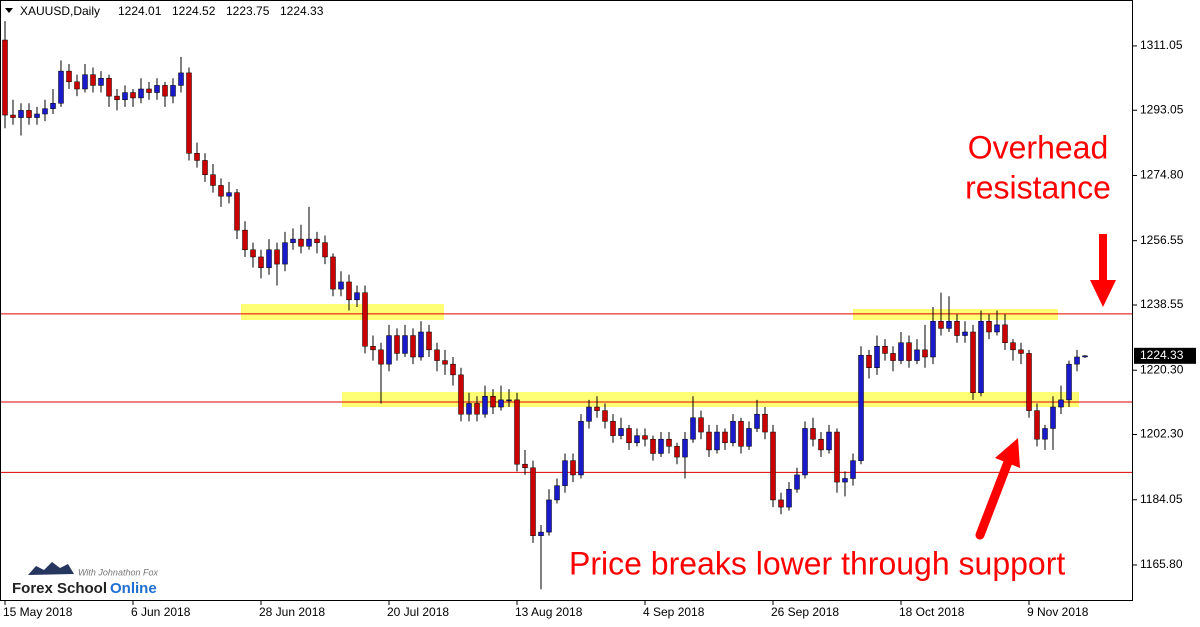 The width and height of the screenshot is (1200, 627). I want to click on price-tag, so click(1165, 355).